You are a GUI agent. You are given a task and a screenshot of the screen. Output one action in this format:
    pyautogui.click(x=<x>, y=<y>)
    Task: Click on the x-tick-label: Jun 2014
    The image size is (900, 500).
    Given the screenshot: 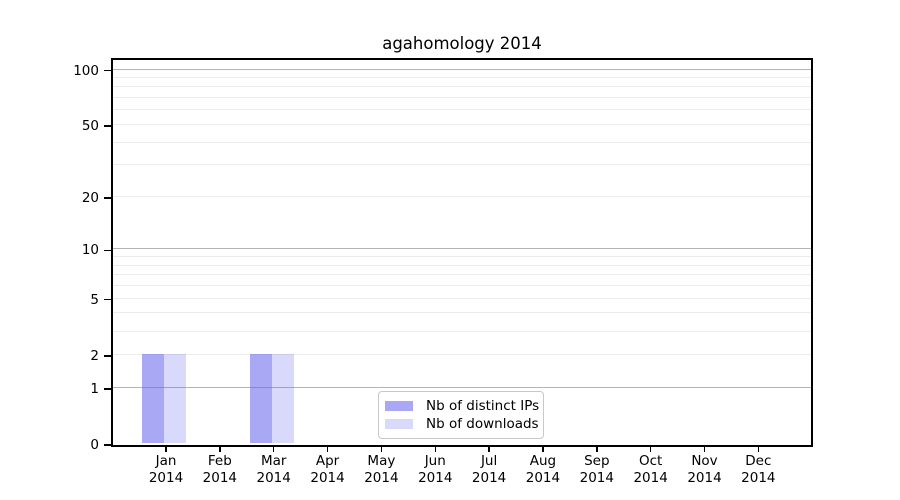 What is the action you would take?
    pyautogui.click(x=435, y=470)
    